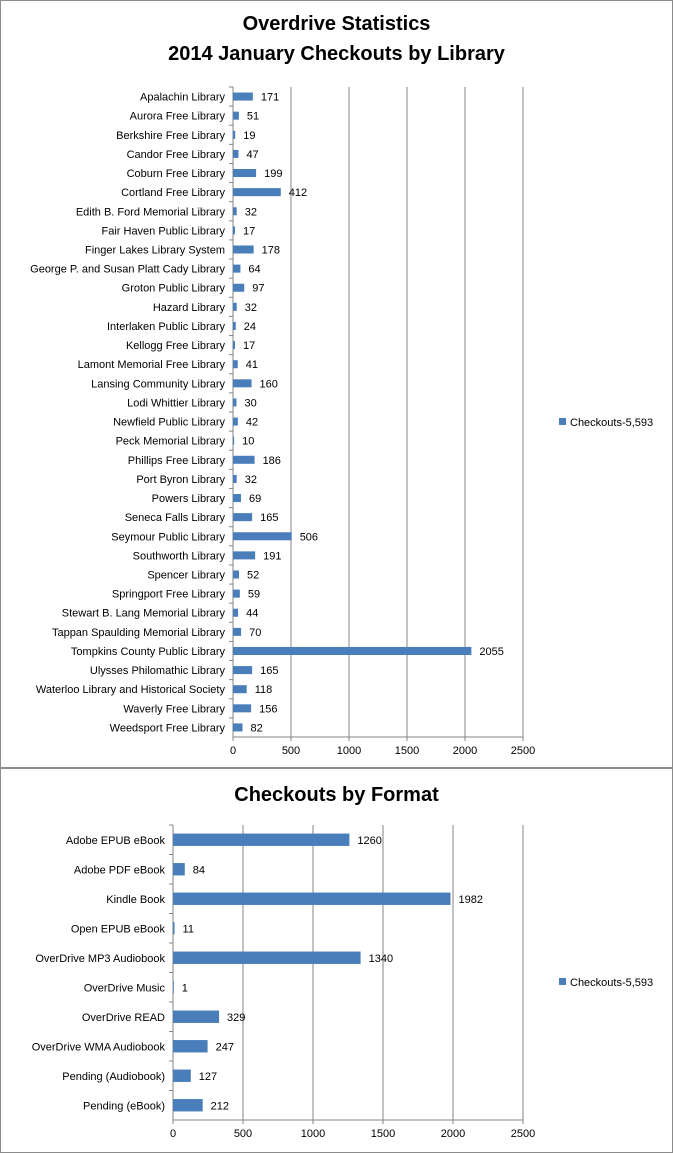 Image resolution: width=673 pixels, height=1153 pixels. I want to click on category-label: Lodi Whittier Library, so click(176, 403).